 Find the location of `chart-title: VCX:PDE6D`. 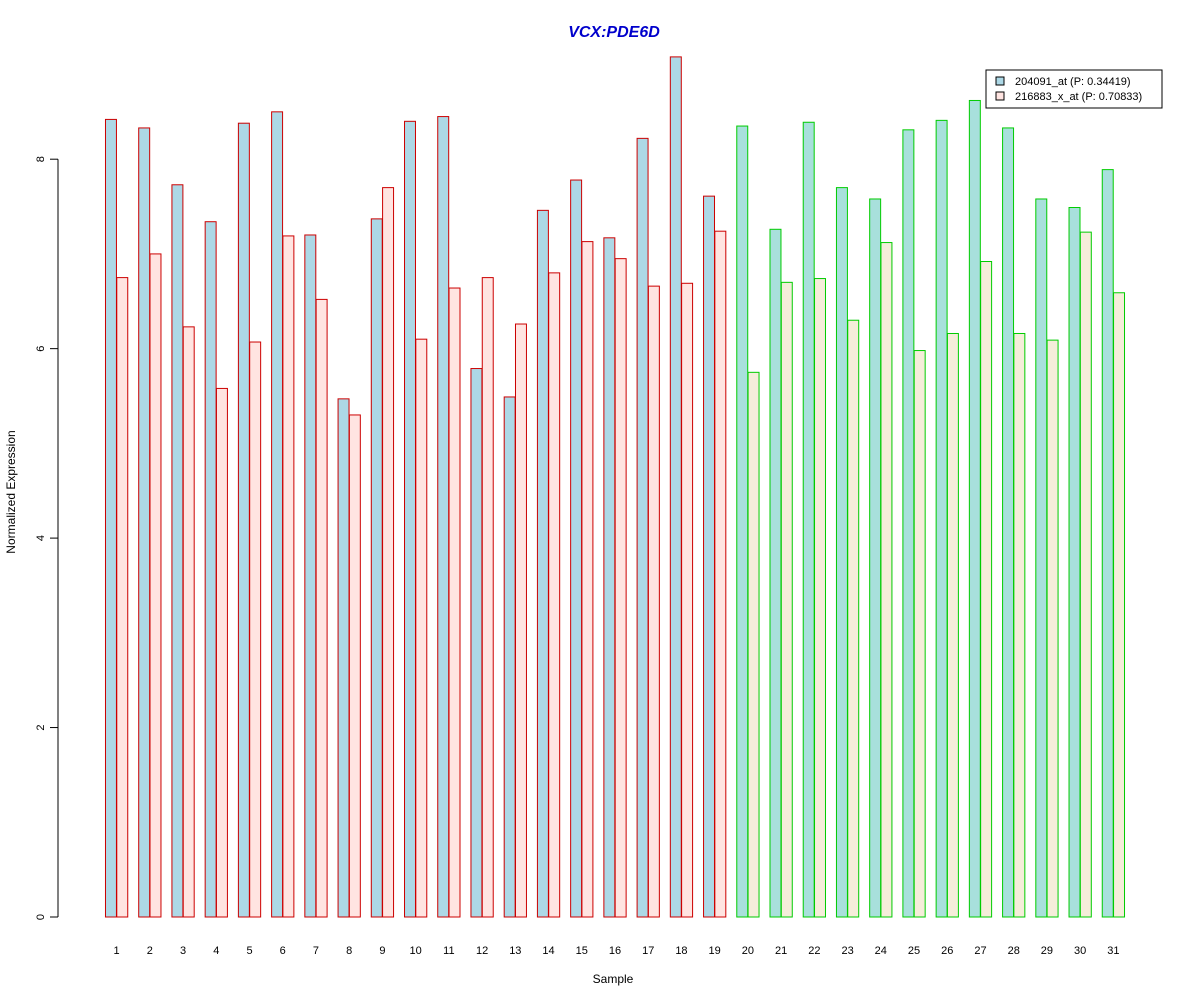

chart-title: VCX:PDE6D is located at coordinates (614, 32).